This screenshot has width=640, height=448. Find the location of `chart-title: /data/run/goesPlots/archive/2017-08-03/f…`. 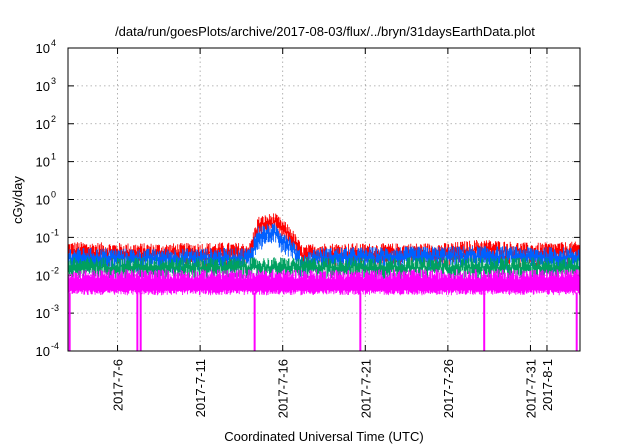

chart-title: /data/run/goesPlots/archive/2017-08-03/f… is located at coordinates (325, 31).